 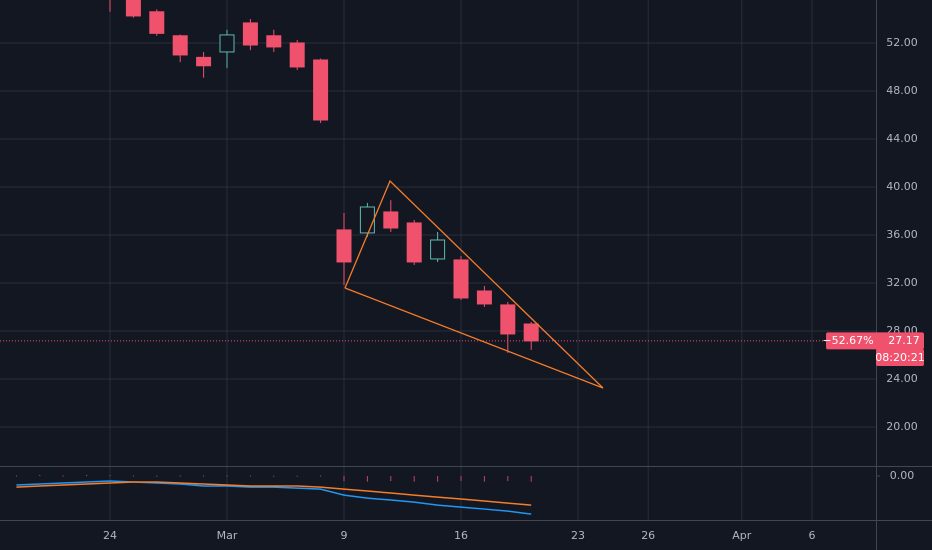 What do you see at coordinates (902, 282) in the screenshot?
I see `y-tick-label: 32.00` at bounding box center [902, 282].